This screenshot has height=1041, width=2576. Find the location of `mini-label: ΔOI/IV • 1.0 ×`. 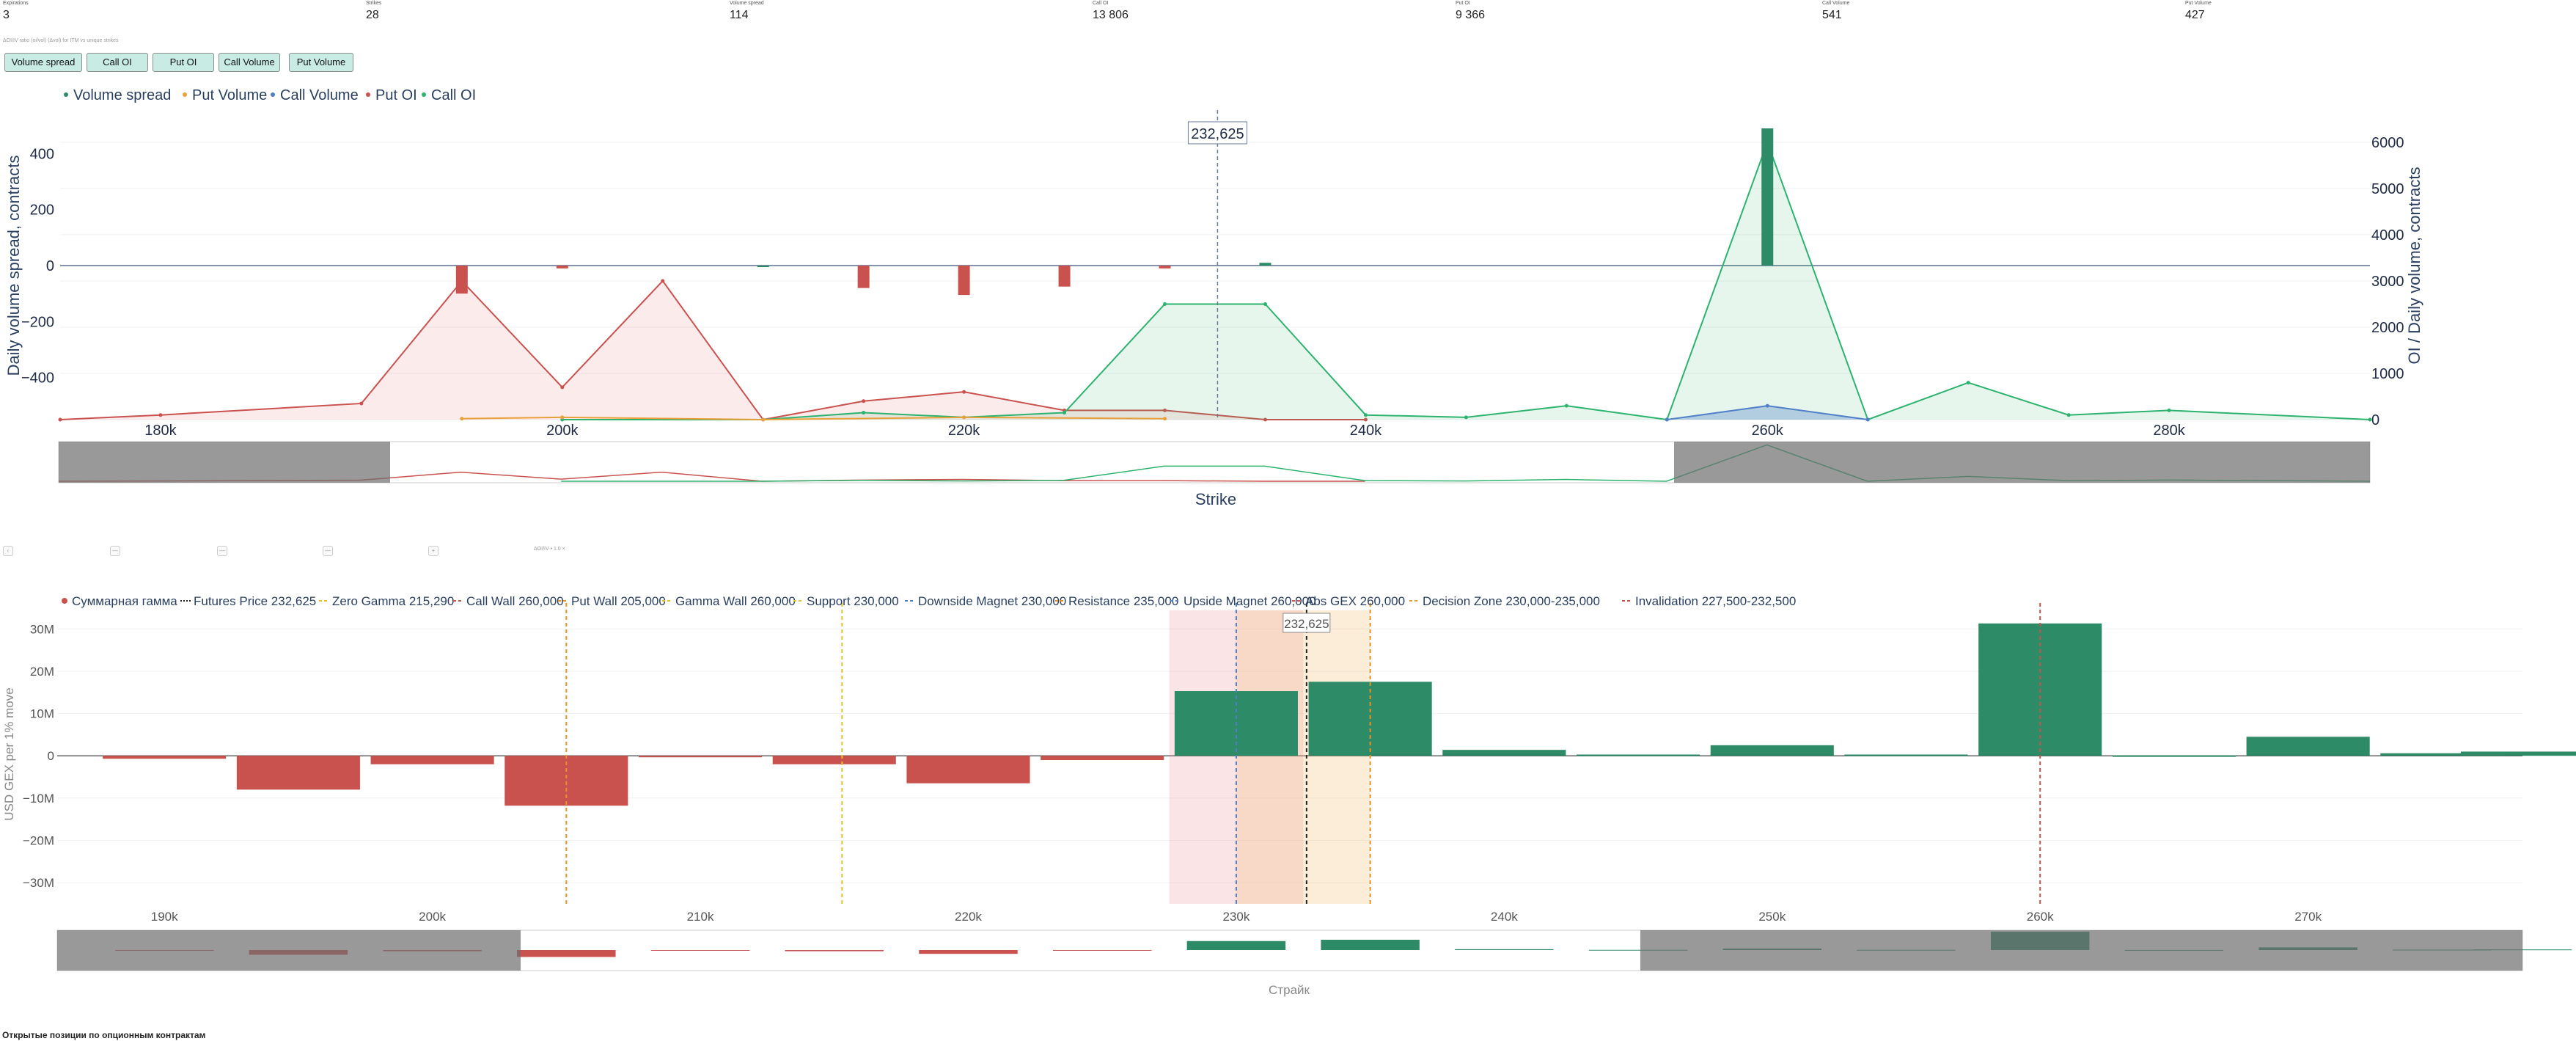

mini-label: ΔOI/IV • 1.0 × is located at coordinates (550, 549).